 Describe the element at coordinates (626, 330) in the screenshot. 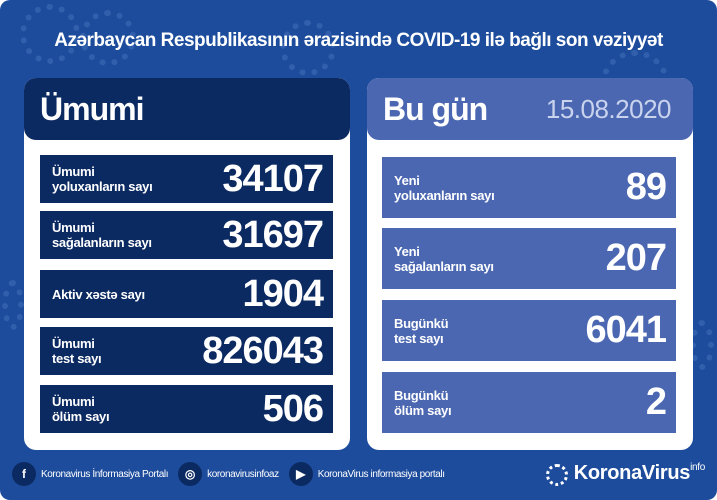

I see `stat-value: 6041` at that location.